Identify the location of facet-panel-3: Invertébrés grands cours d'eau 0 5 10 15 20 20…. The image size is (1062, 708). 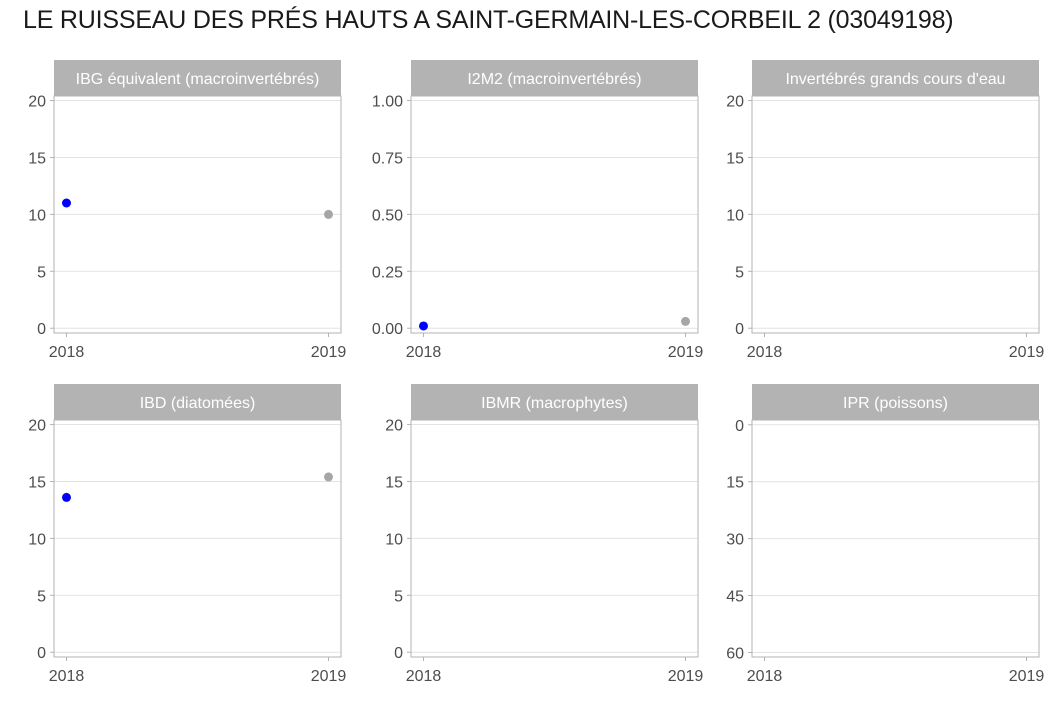
(885, 210).